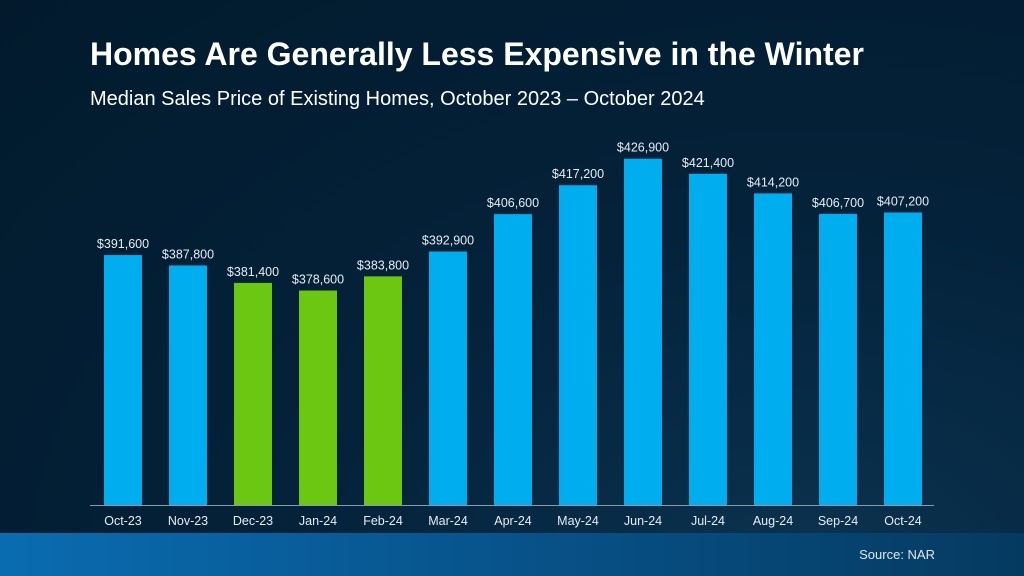 This screenshot has width=1024, height=576. Describe the element at coordinates (838, 521) in the screenshot. I see `x-tick-label: Sep-24` at that location.